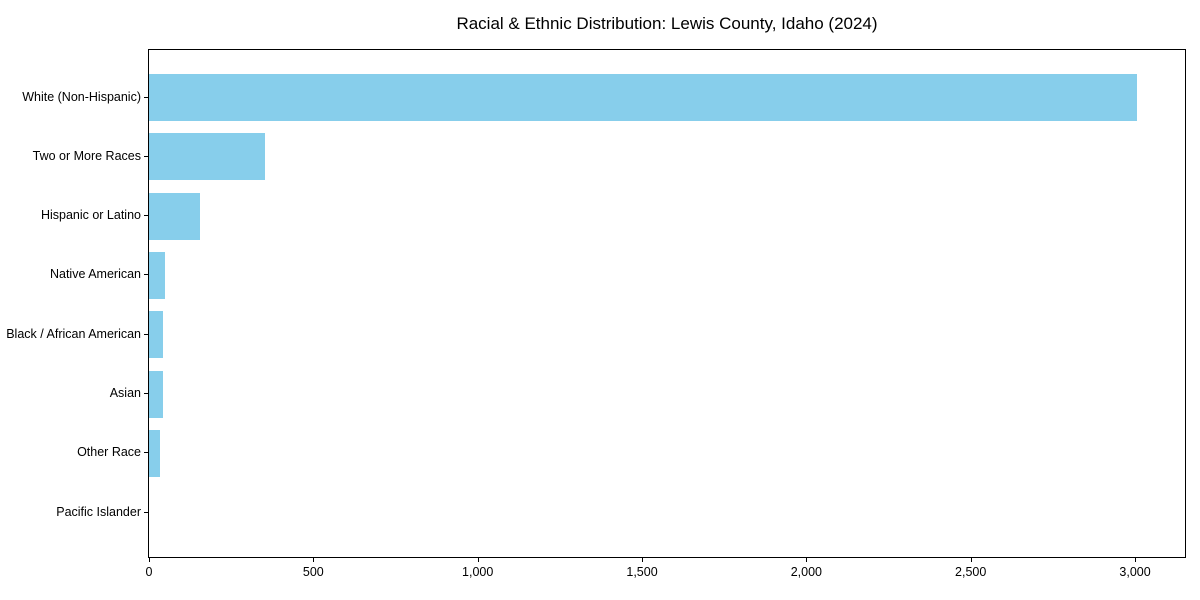 The height and width of the screenshot is (600, 1200). What do you see at coordinates (643, 97) in the screenshot?
I see `bar-white-non-hispanic` at bounding box center [643, 97].